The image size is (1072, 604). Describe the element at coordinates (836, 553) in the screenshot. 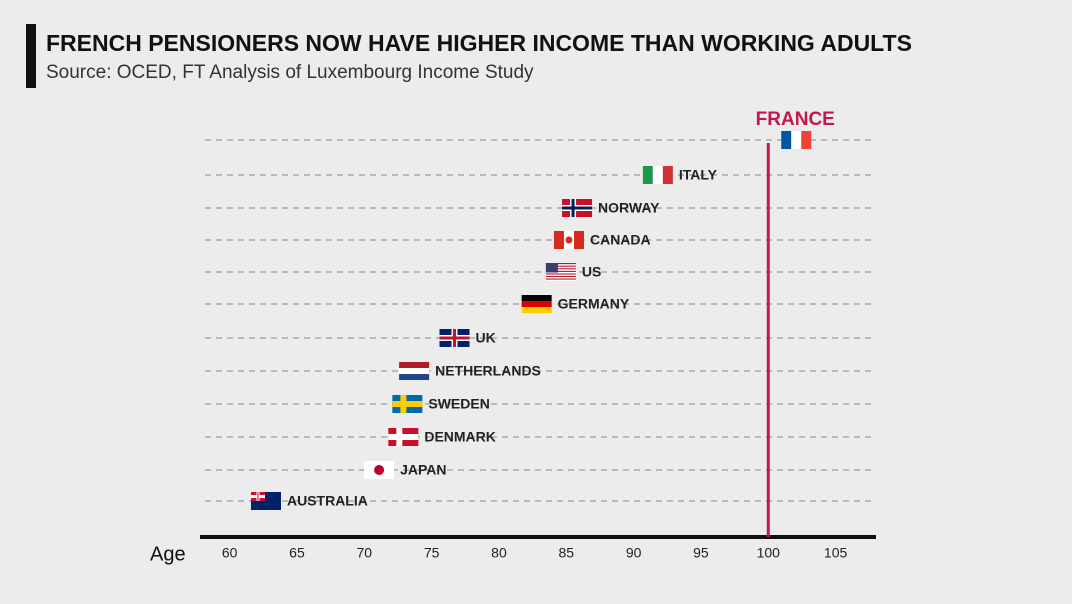

I see `x-tick-label: 105` at that location.